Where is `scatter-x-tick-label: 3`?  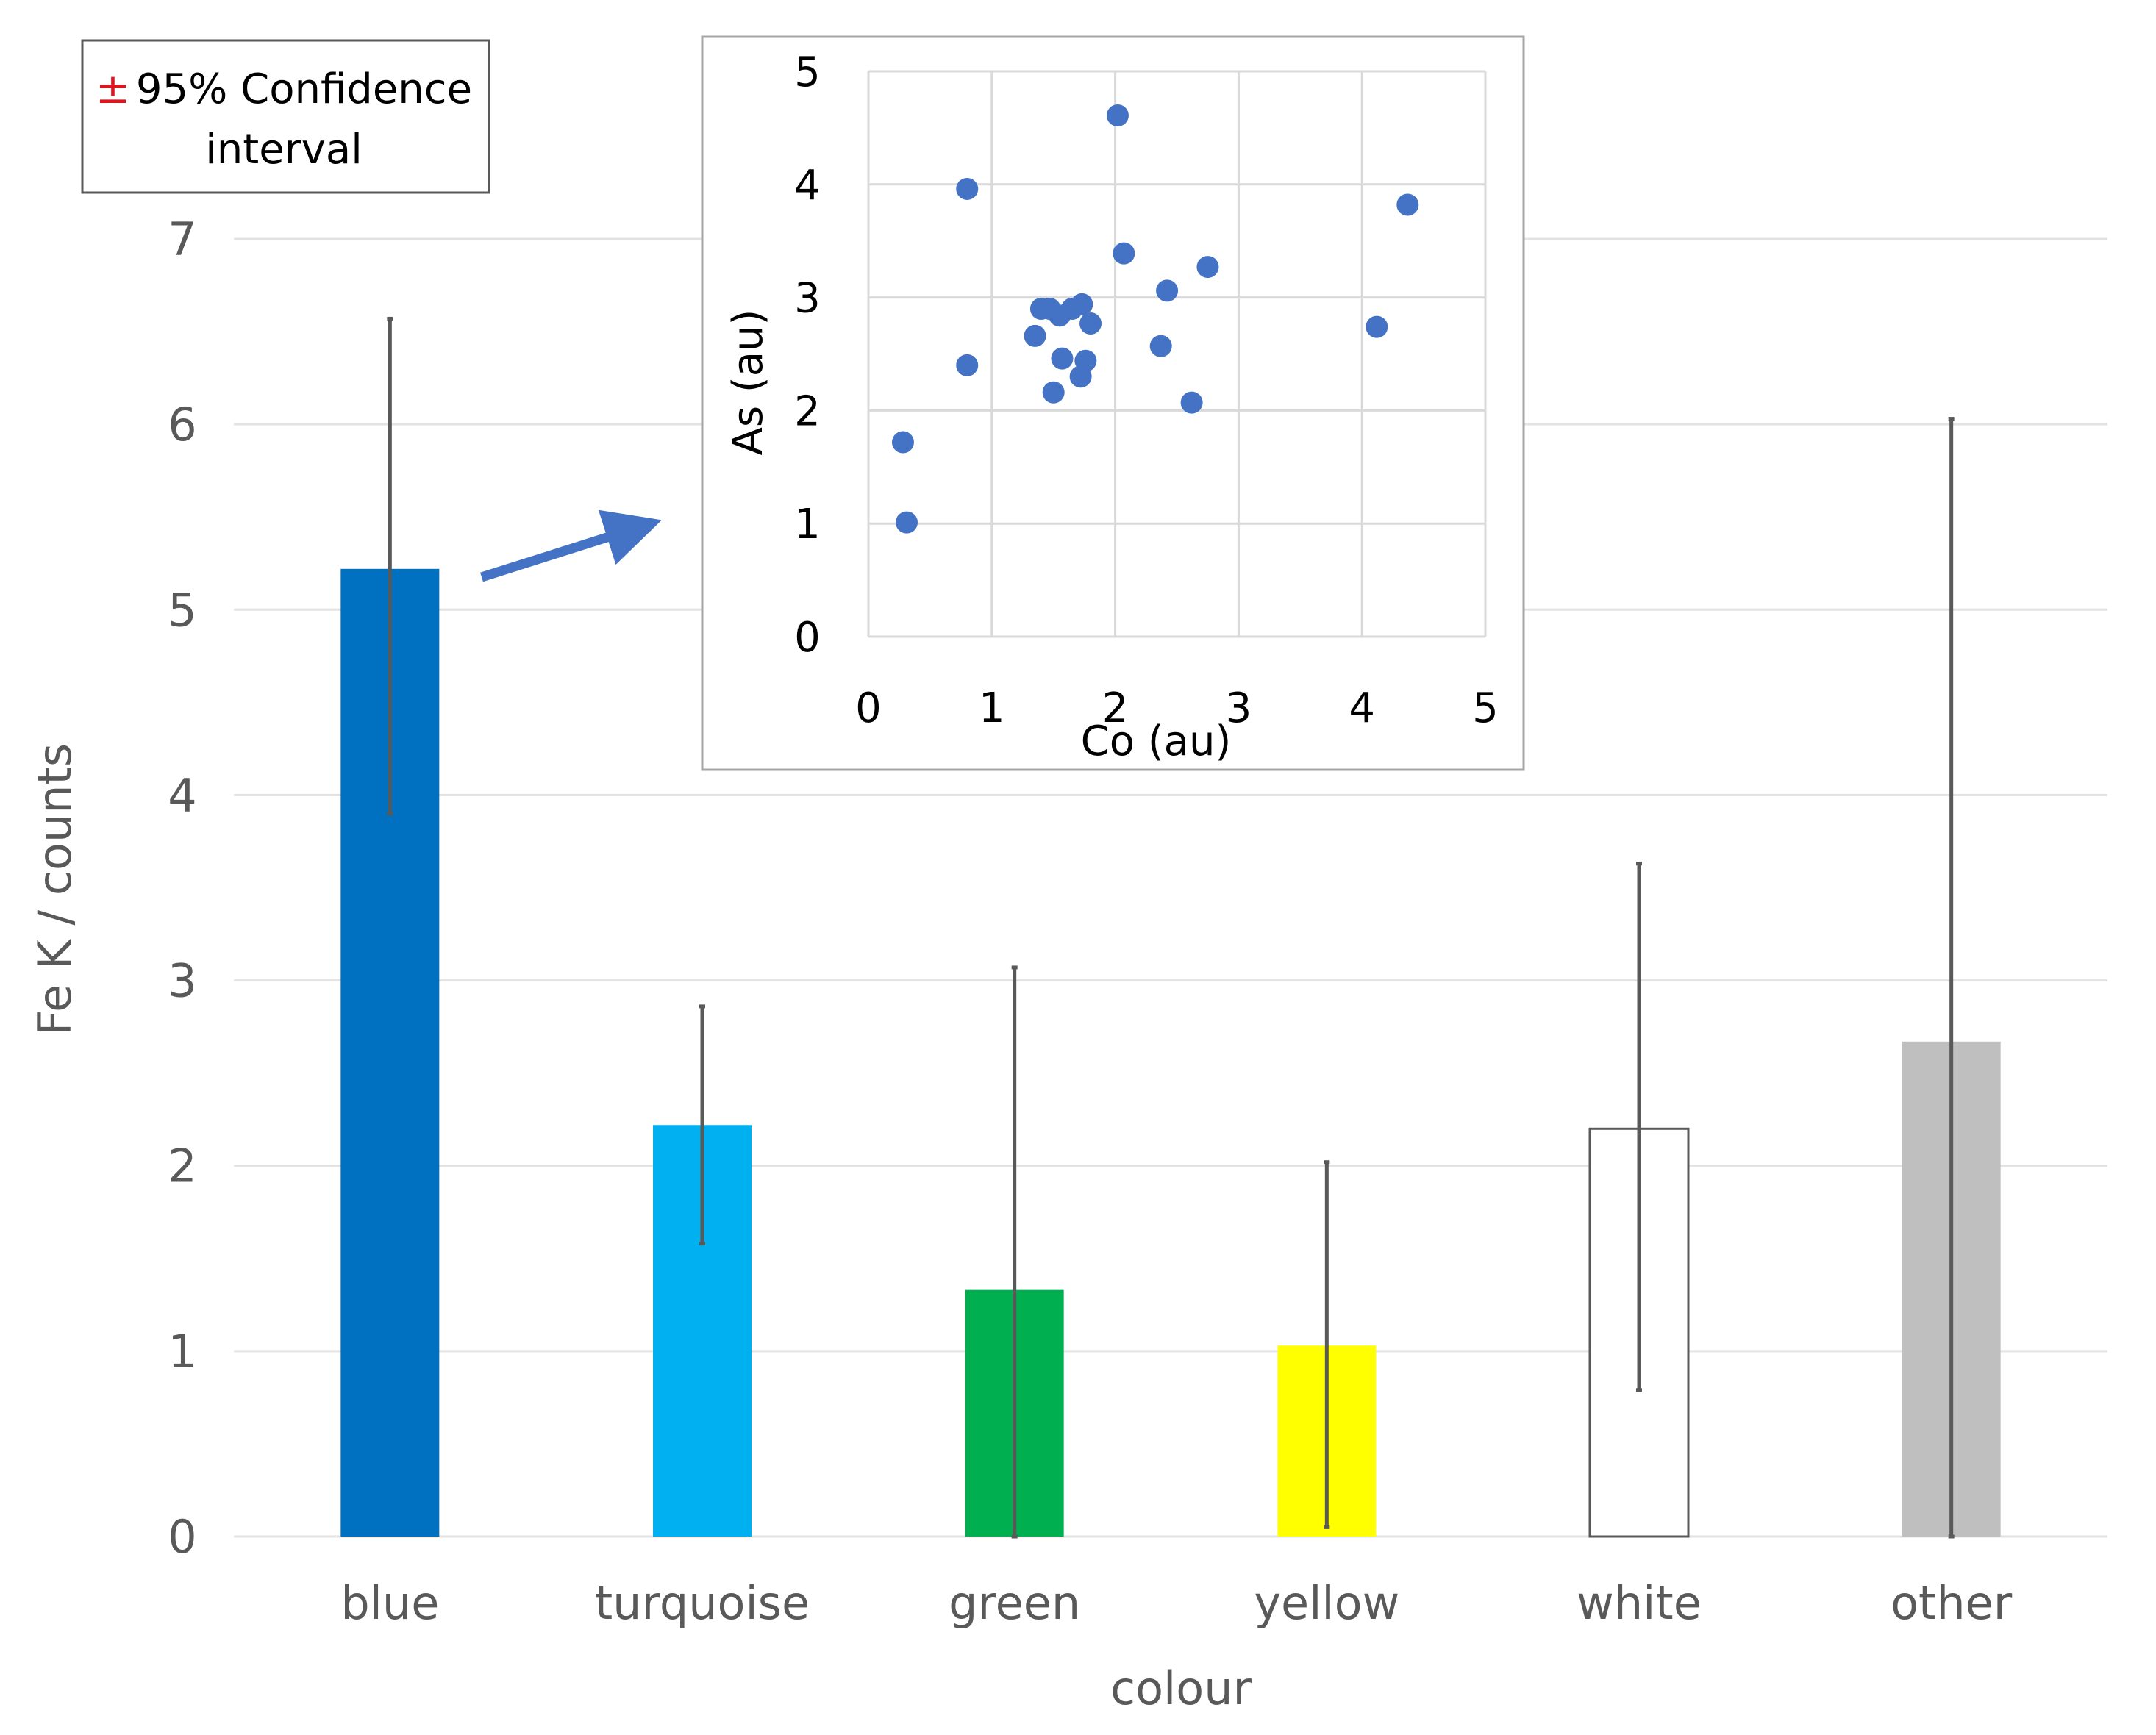
scatter-x-tick-label: 3 is located at coordinates (1239, 708).